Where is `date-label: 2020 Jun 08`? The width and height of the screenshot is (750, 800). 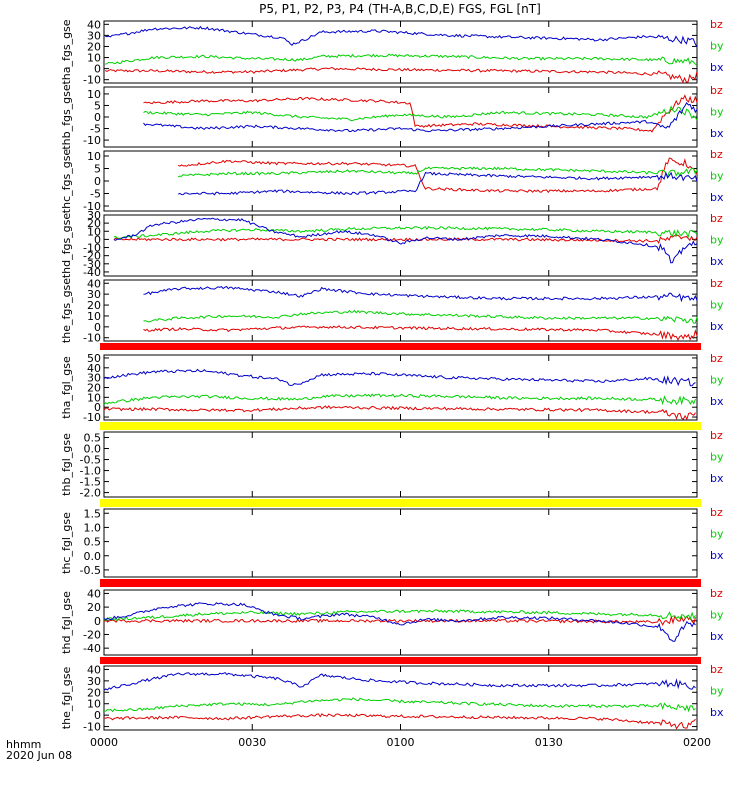
date-label: 2020 Jun 08 is located at coordinates (39, 755).